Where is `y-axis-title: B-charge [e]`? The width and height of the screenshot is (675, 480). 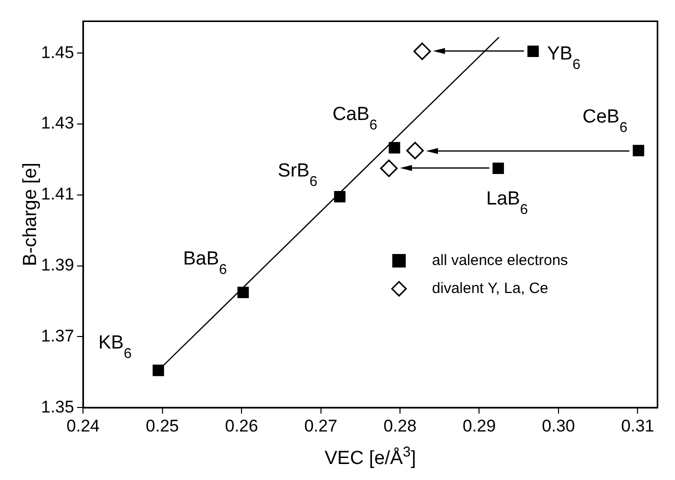 y-axis-title: B-charge [e] is located at coordinates (30, 214).